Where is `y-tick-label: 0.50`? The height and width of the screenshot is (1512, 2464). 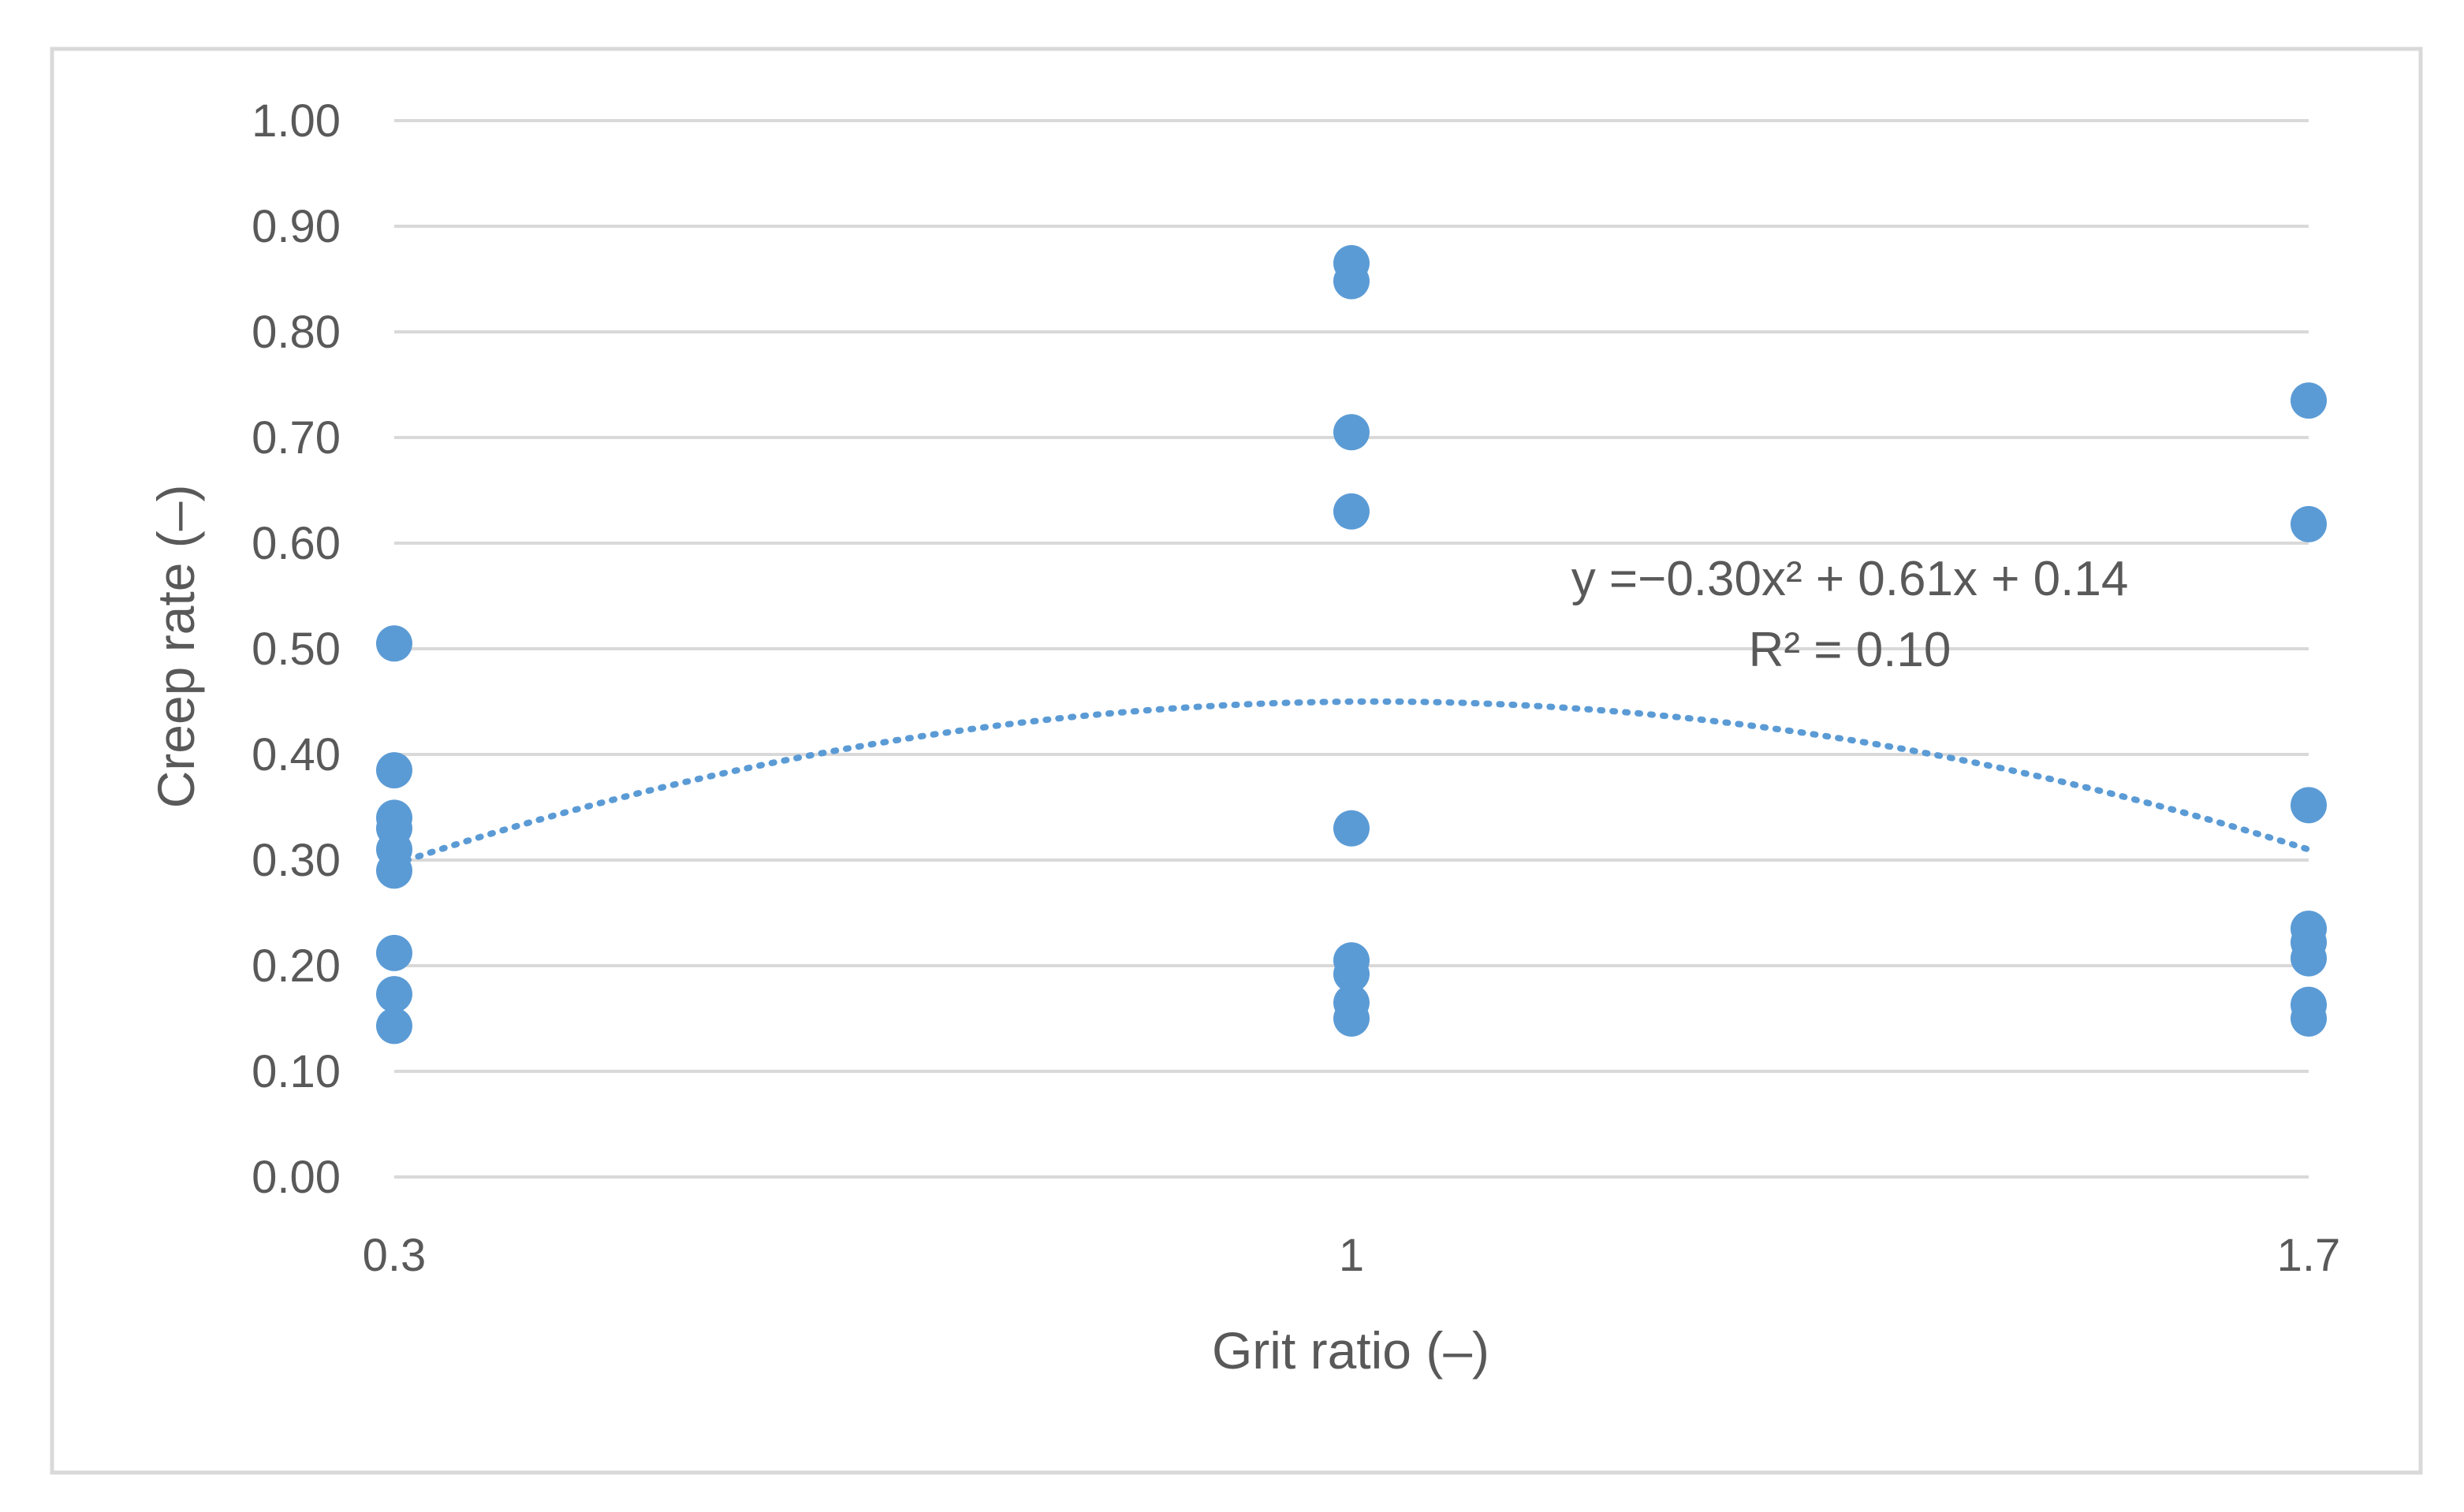
y-tick-label: 0.50 is located at coordinates (297, 650).